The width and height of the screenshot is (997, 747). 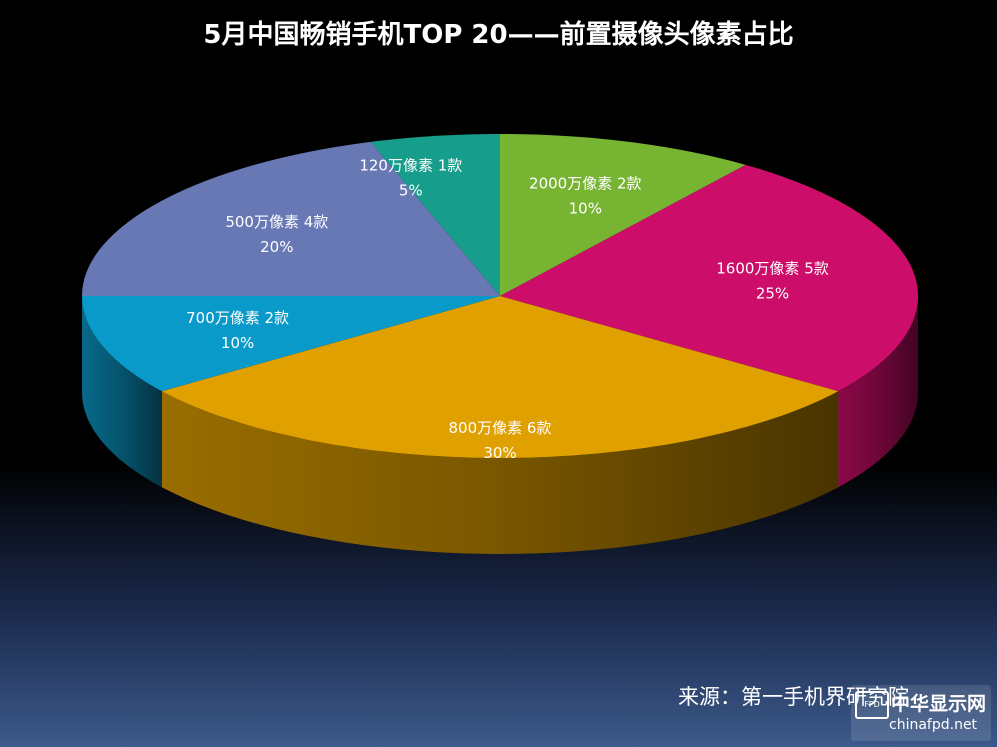 What do you see at coordinates (237, 318) in the screenshot?
I see `slice-label-4: 700万像素 2款` at bounding box center [237, 318].